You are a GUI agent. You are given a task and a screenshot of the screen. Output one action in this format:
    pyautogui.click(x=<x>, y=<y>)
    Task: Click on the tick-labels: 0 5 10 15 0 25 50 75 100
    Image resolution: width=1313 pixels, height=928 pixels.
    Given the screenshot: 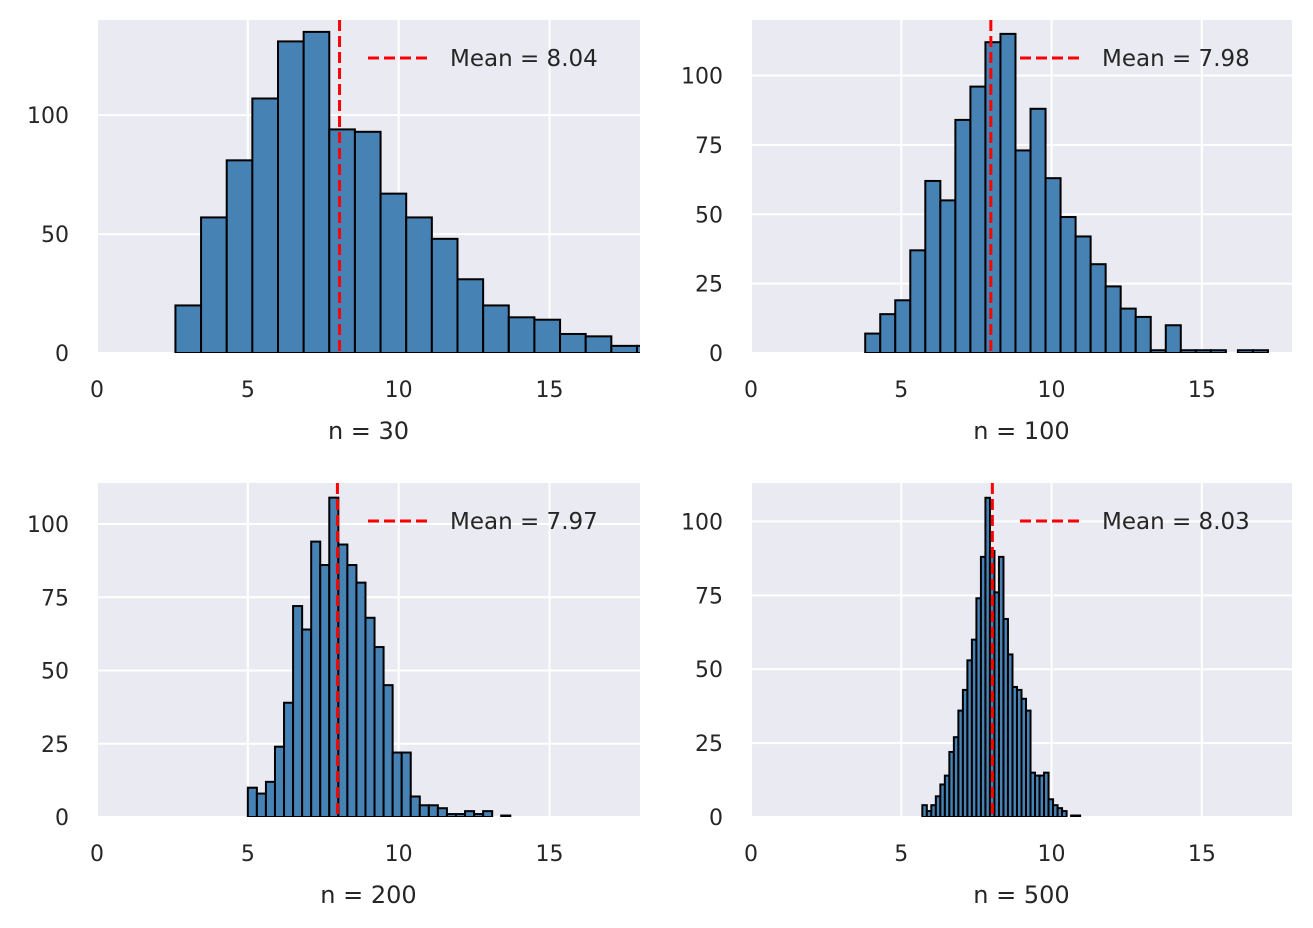 What is the action you would take?
    pyautogui.click(x=948, y=234)
    